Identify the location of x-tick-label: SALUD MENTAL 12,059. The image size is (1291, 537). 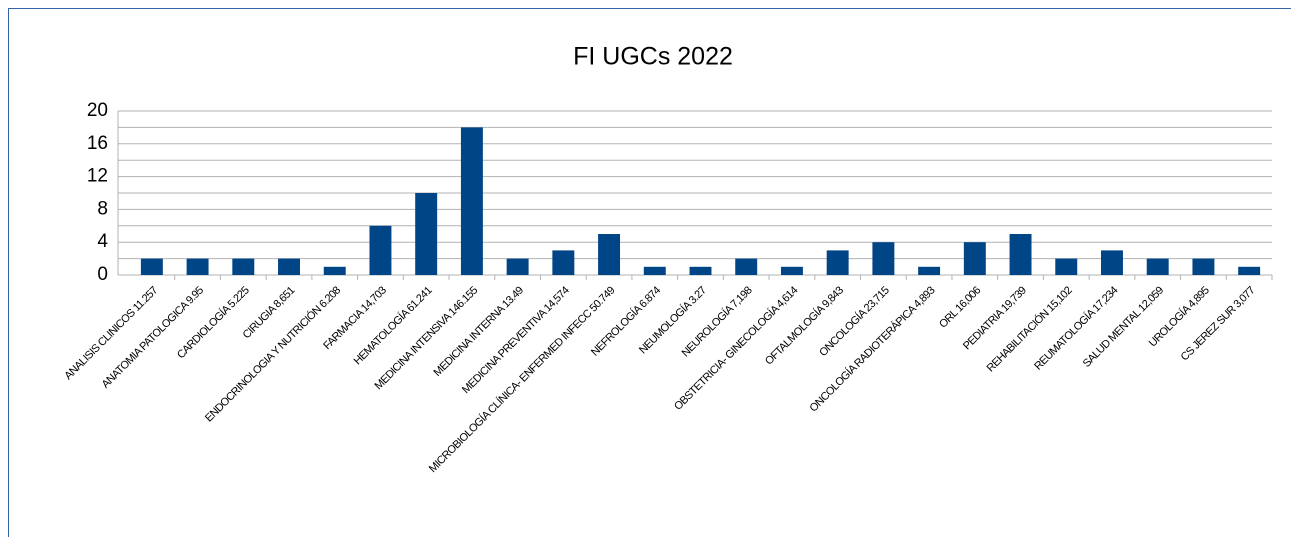
(1123, 326).